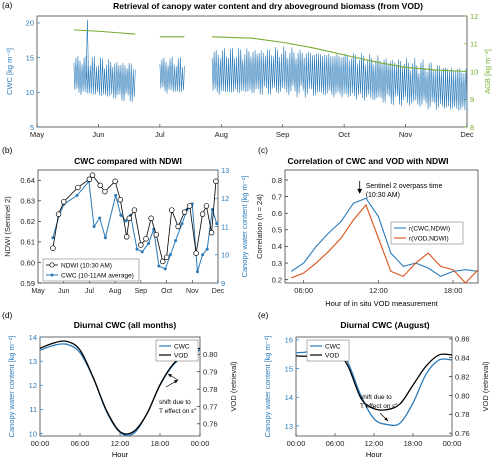 The width and height of the screenshot is (500, 464). What do you see at coordinates (210, 389) in the screenshot?
I see `panel-d-right-tick-label: 0.78` at bounding box center [210, 389].